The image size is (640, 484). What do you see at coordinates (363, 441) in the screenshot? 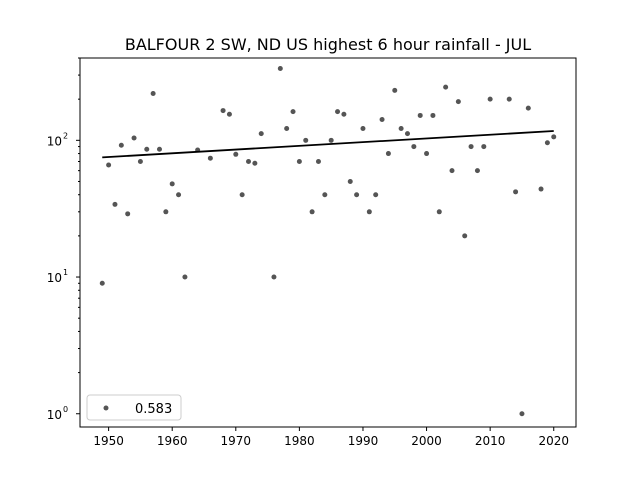
I see `x-tick-label: 1990` at bounding box center [363, 441].